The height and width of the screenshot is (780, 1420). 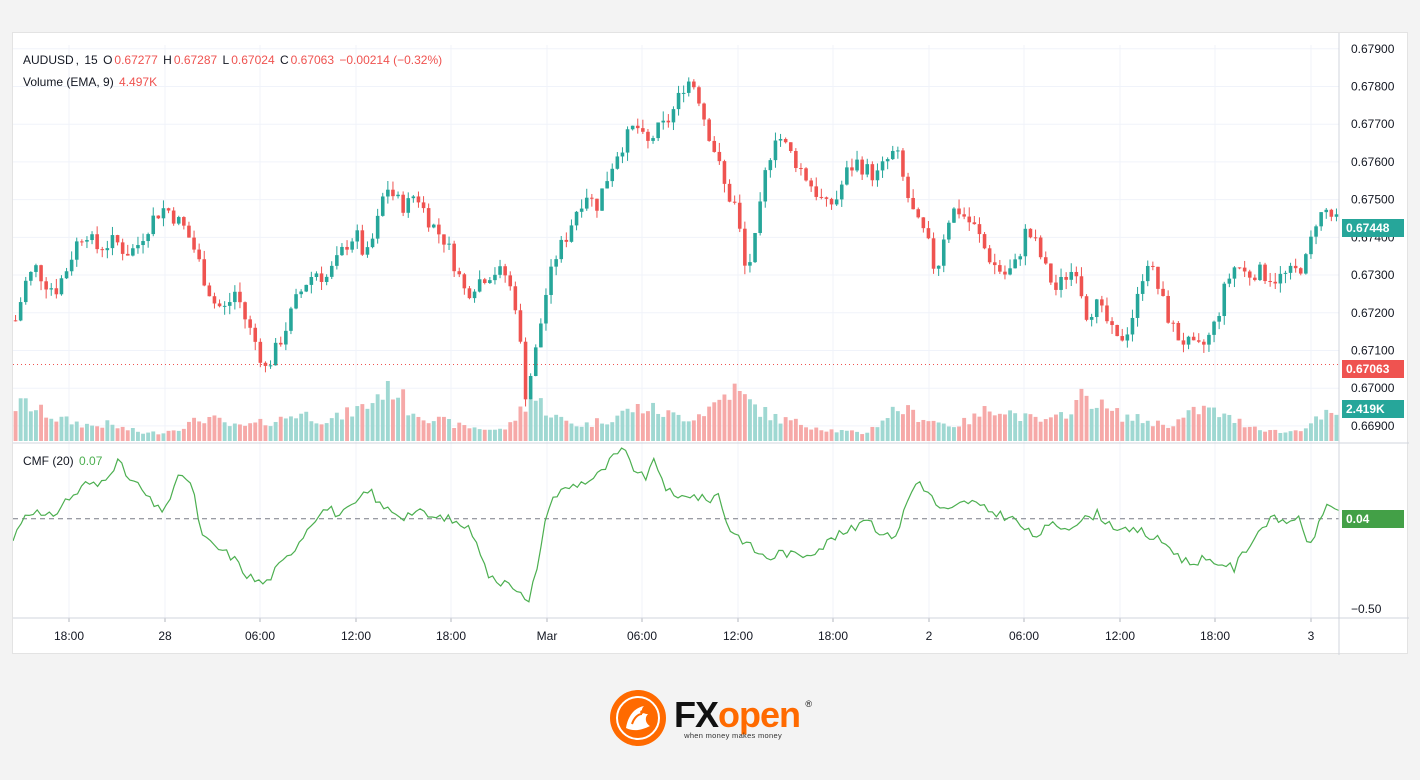 What do you see at coordinates (91, 60) in the screenshot?
I see `interval-label: 15` at bounding box center [91, 60].